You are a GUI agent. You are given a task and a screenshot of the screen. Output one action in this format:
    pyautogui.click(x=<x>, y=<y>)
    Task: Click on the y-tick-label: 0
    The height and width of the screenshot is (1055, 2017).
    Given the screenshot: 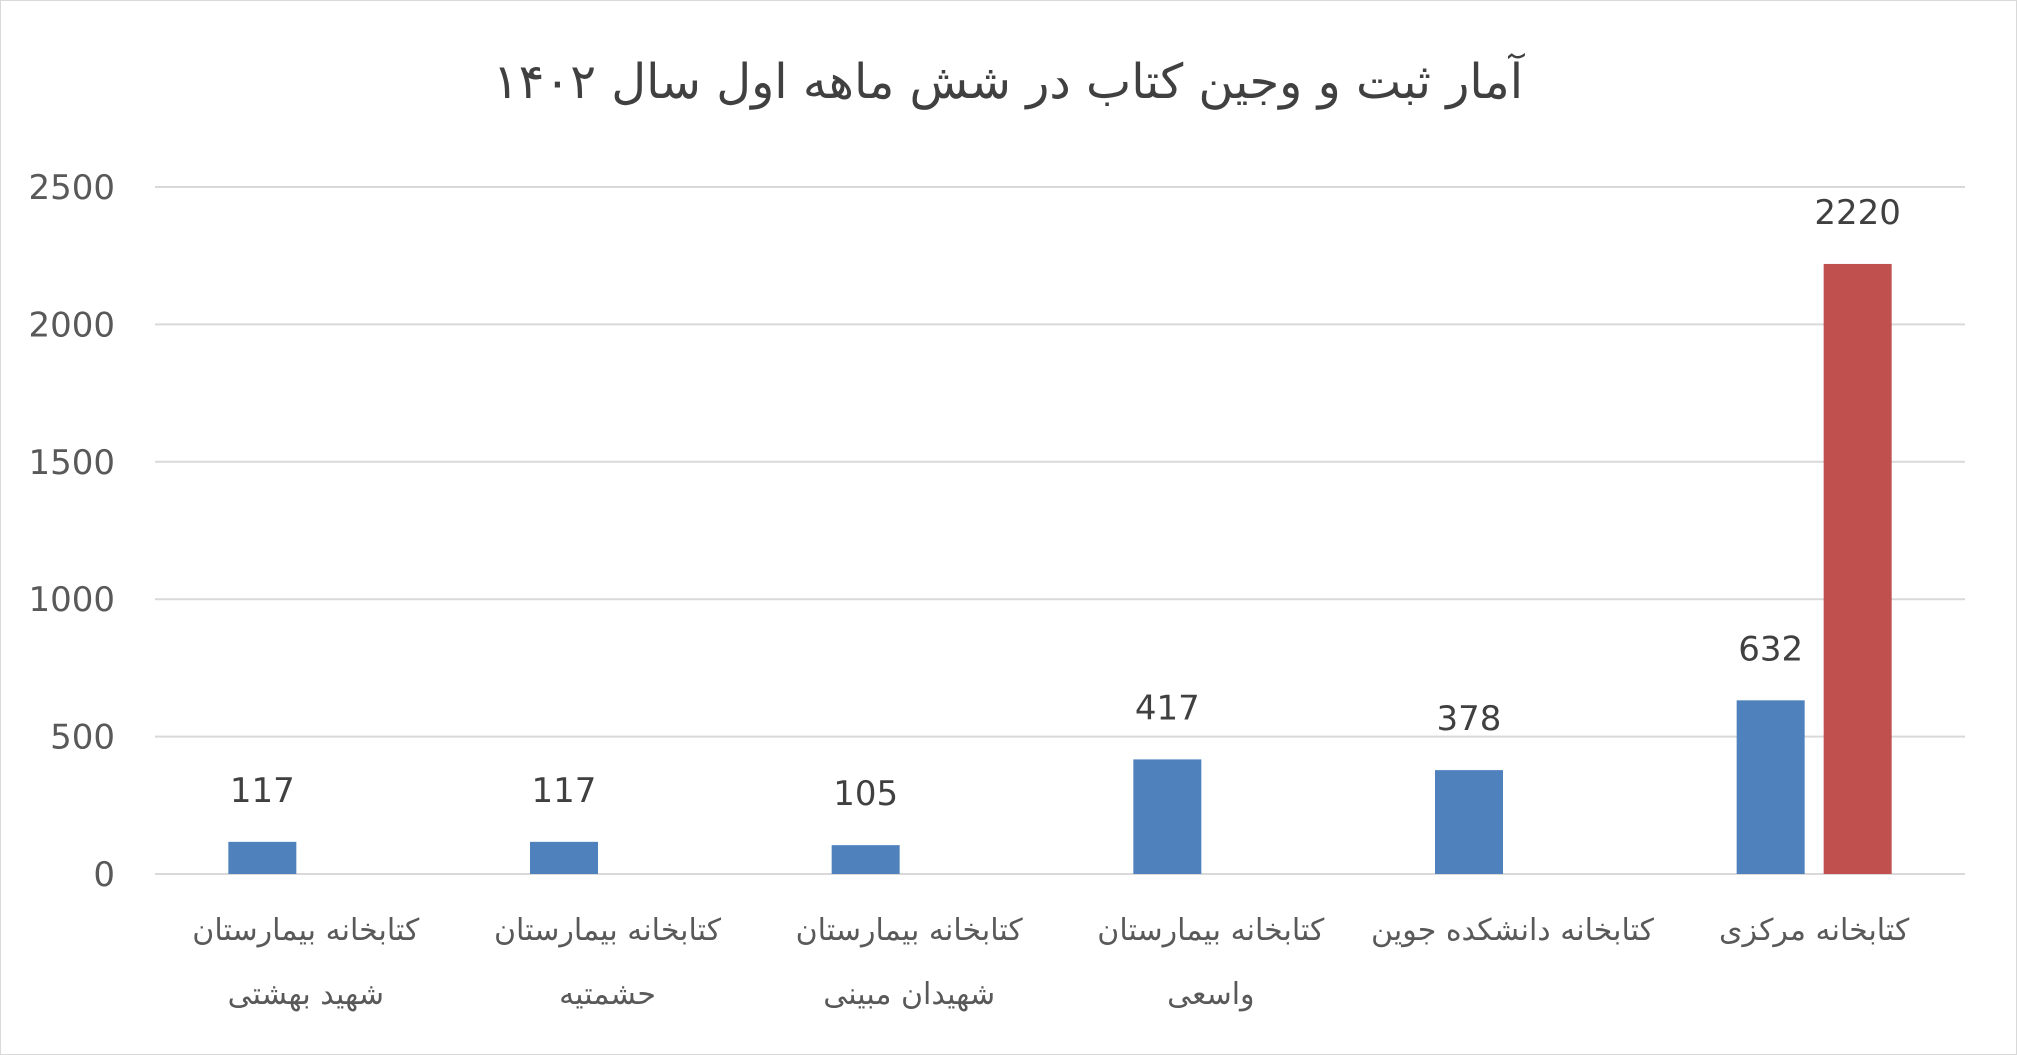 What is the action you would take?
    pyautogui.click(x=104, y=875)
    